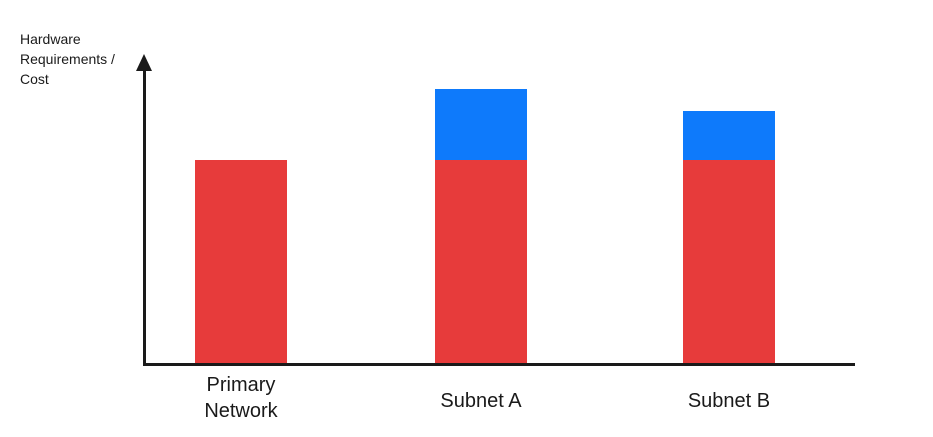 The height and width of the screenshot is (437, 933). I want to click on y-axis-line, so click(144, 215).